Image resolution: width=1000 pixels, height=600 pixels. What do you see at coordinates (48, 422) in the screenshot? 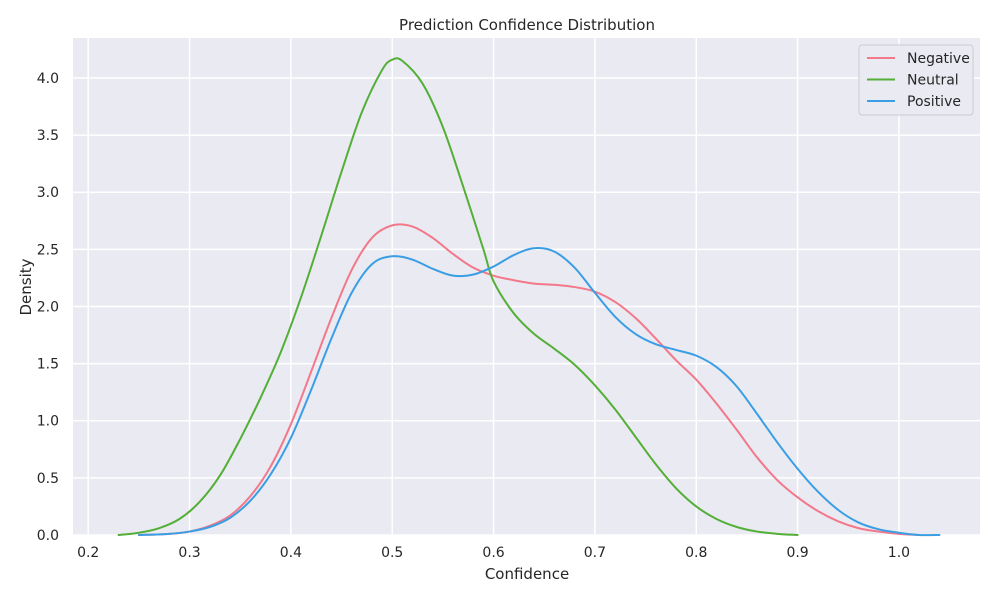
I see `y-tick-label: 1.0` at bounding box center [48, 422].